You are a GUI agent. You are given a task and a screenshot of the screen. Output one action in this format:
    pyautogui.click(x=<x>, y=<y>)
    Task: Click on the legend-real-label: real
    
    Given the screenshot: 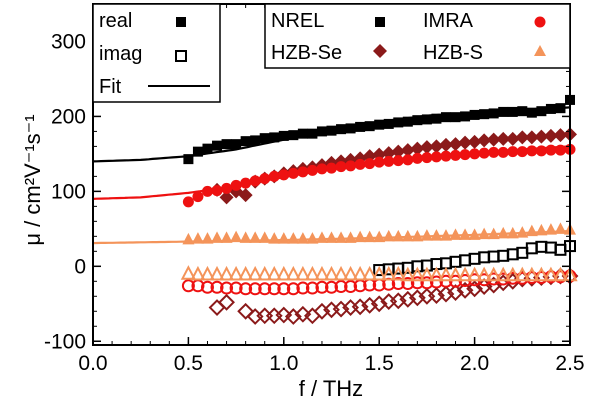 What is the action you would take?
    pyautogui.click(x=115, y=21)
    